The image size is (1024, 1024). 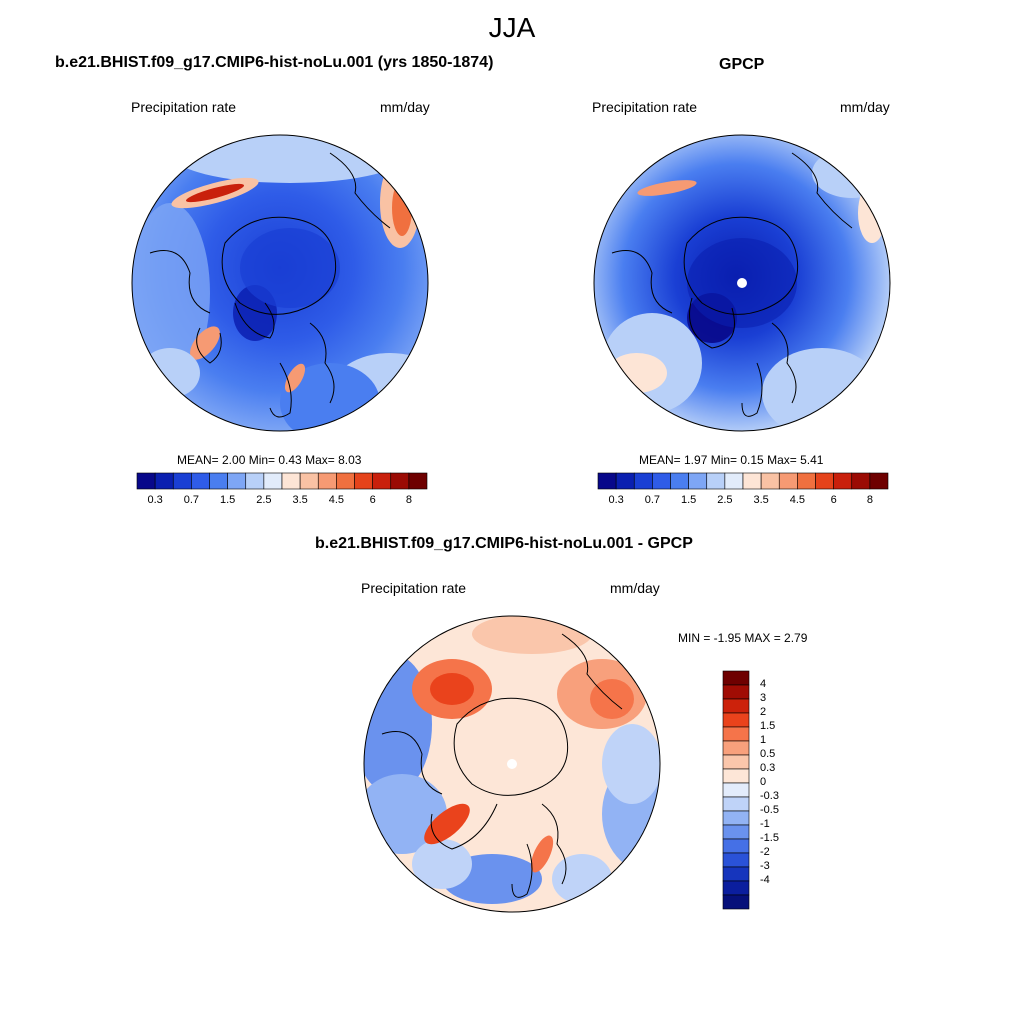 I want to click on model-stats: MEAN= 2.00 Min= 0.43 Max= 8.03, so click(x=269, y=460).